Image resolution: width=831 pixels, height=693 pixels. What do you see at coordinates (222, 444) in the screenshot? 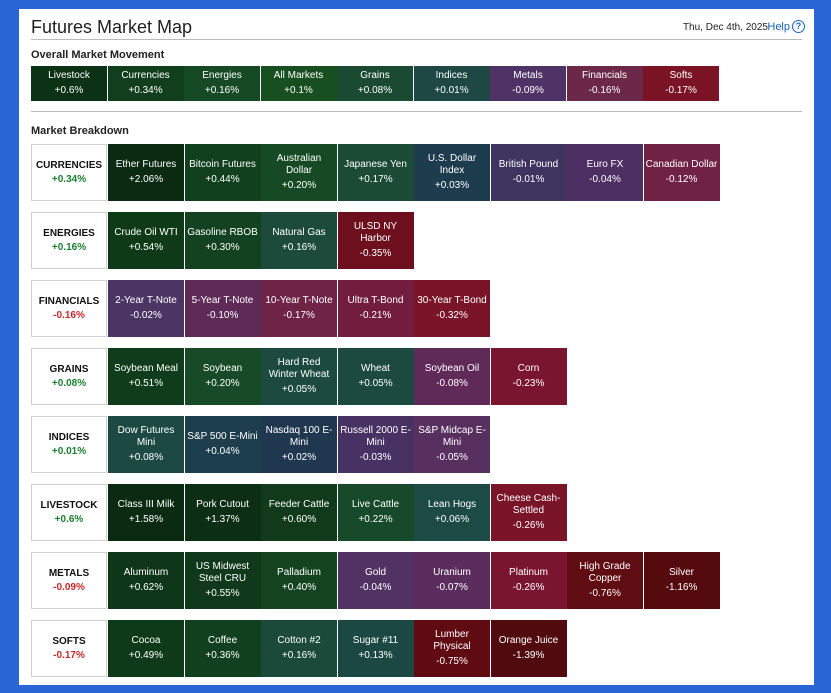
I see `tile-indices-s-p-500-e-mini: S&P 500 E-Mini +0.04%` at bounding box center [222, 444].